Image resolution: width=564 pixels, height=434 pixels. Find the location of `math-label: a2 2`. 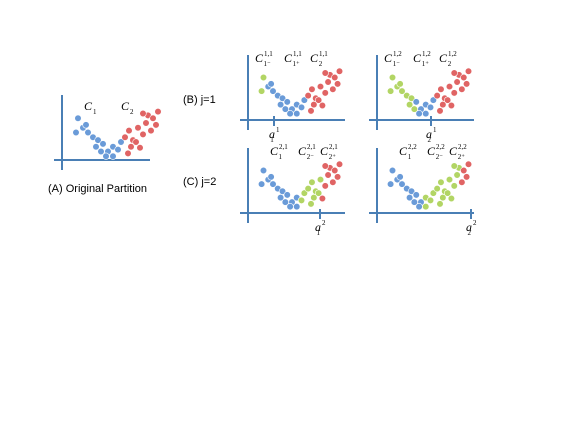

math-label: a2 2 is located at coordinates (471, 228).